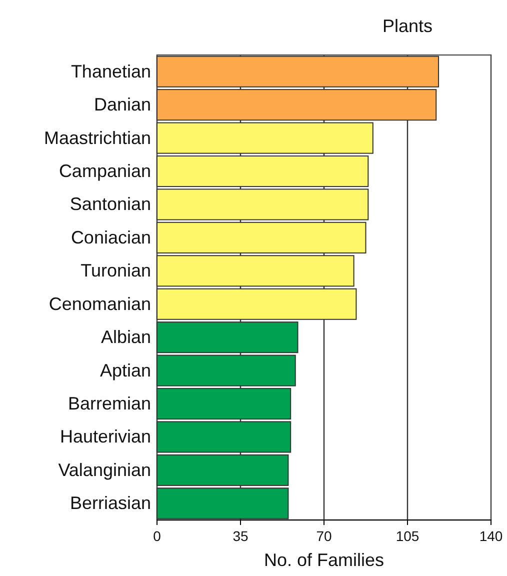  Describe the element at coordinates (104, 470) in the screenshot. I see `y-tick-label: Valanginian` at that location.